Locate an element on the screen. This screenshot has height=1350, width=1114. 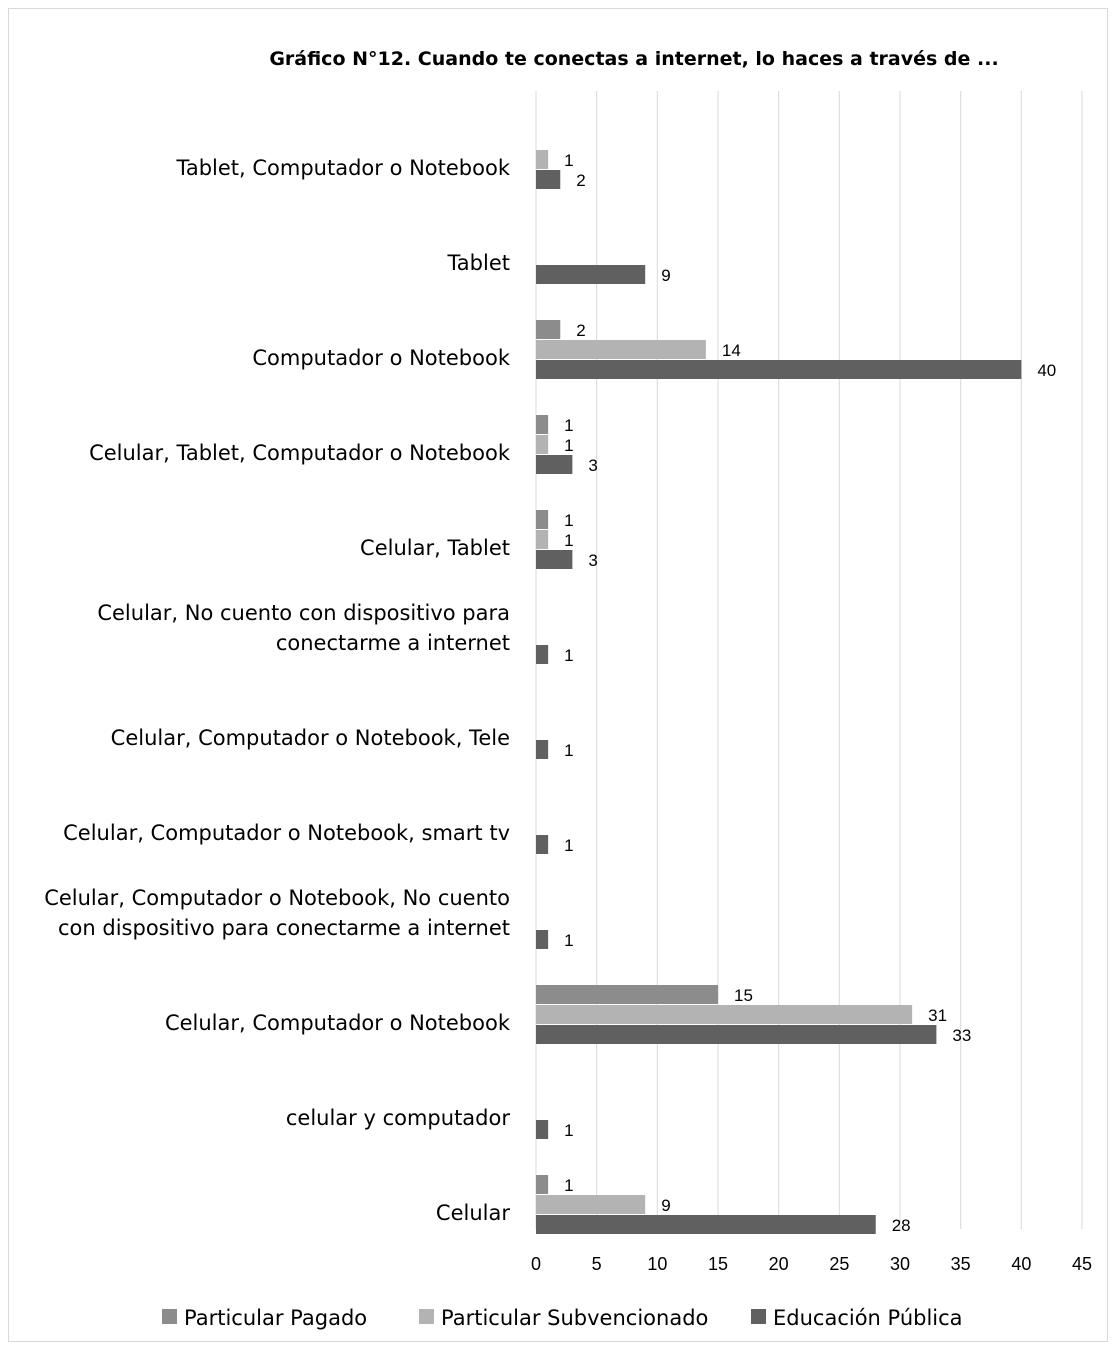
data-label: 15 is located at coordinates (743, 995).